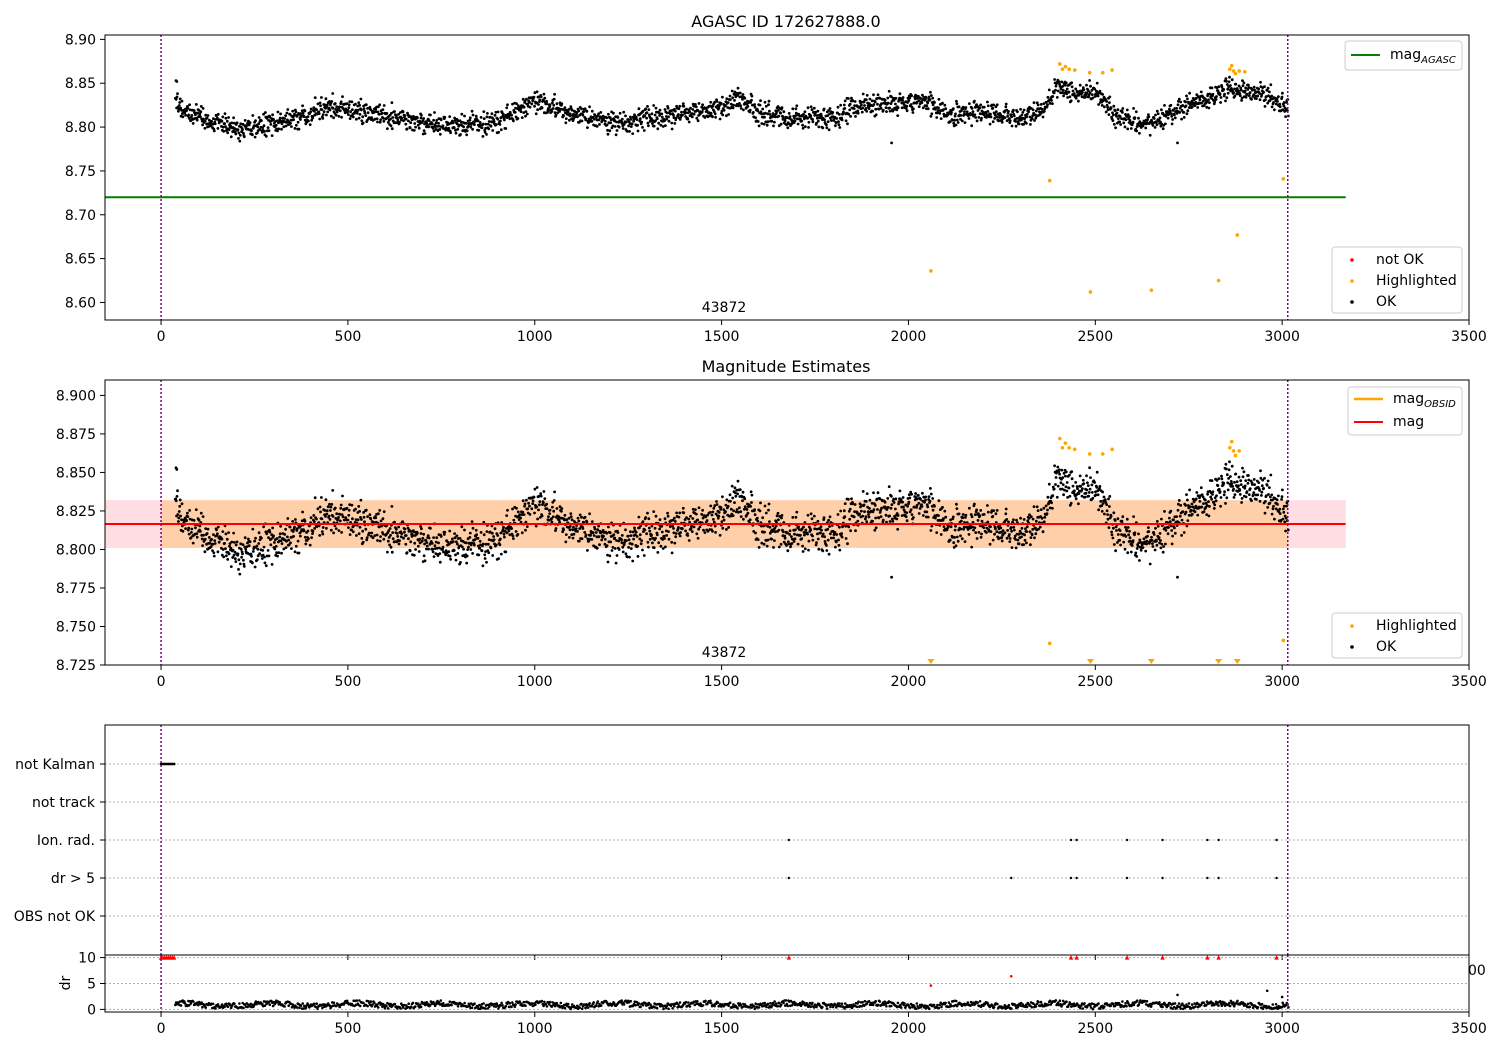  Describe the element at coordinates (1282, 337) in the screenshot. I see `x-tick-label: 3000` at that location.